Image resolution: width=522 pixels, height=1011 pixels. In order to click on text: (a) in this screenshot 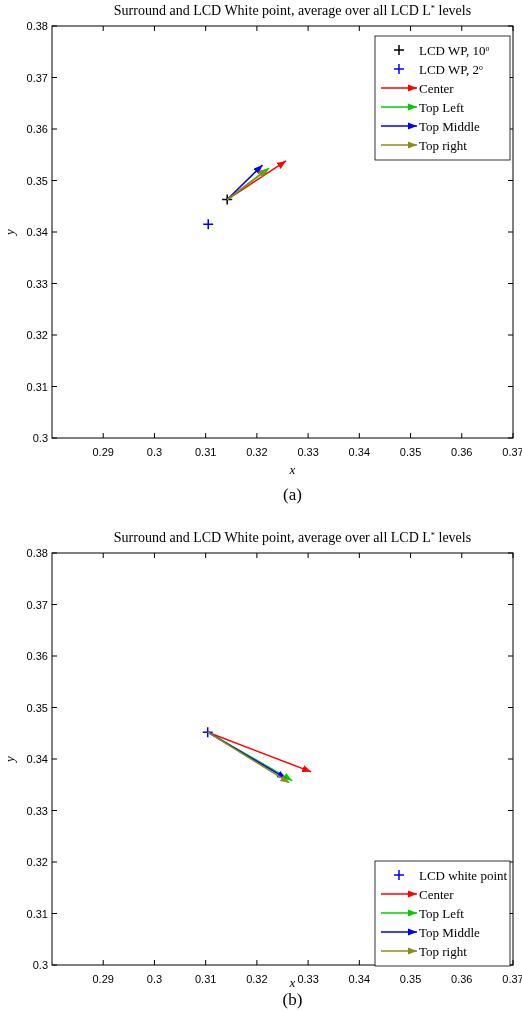, I will do `click(292, 494)`.